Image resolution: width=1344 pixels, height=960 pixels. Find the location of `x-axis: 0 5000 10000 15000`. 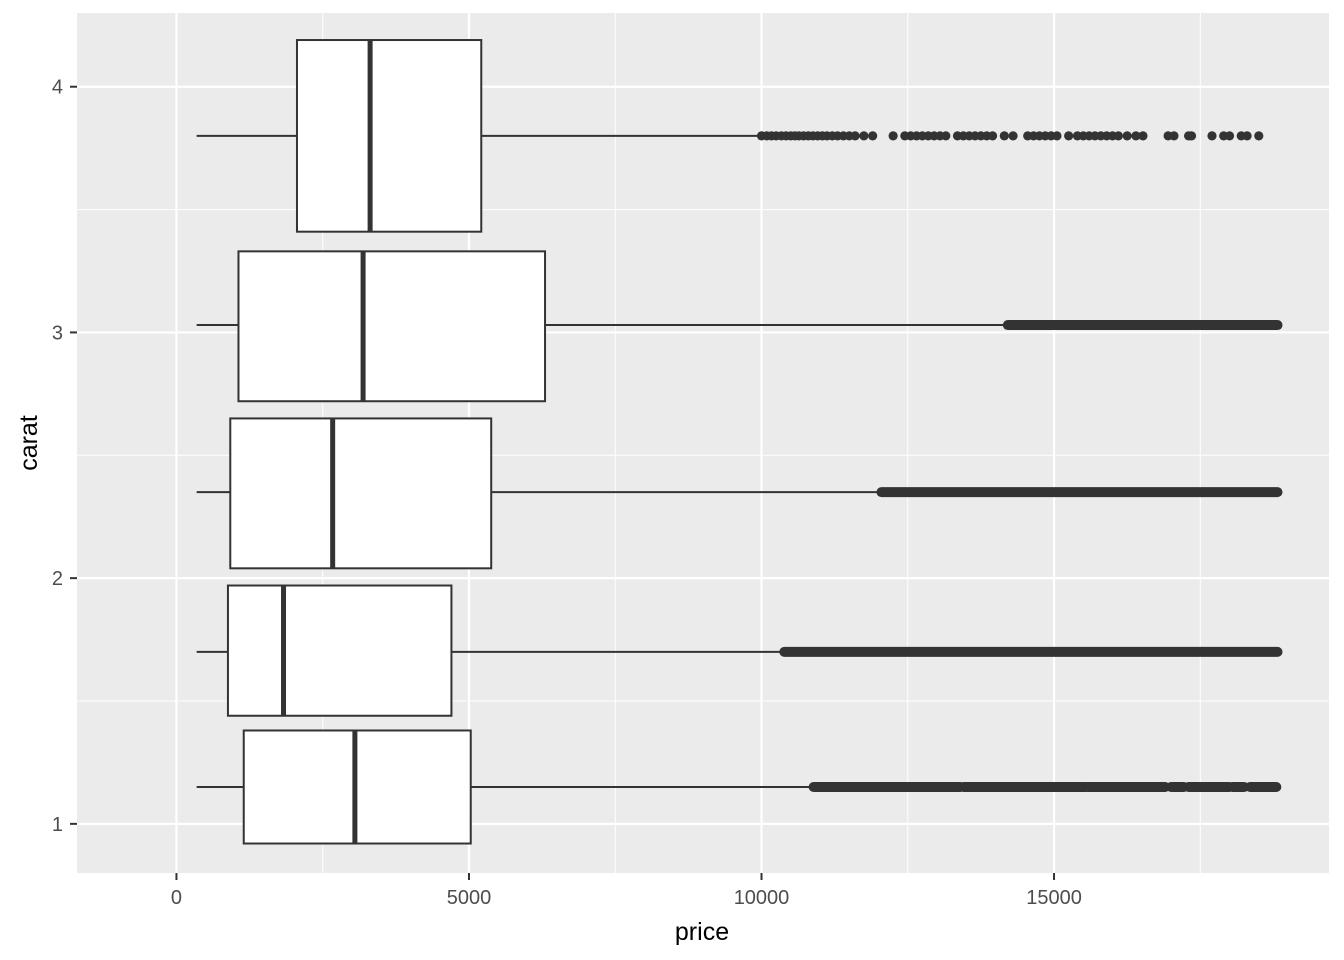

x-axis: 0 5000 10000 15000 is located at coordinates (626, 891).